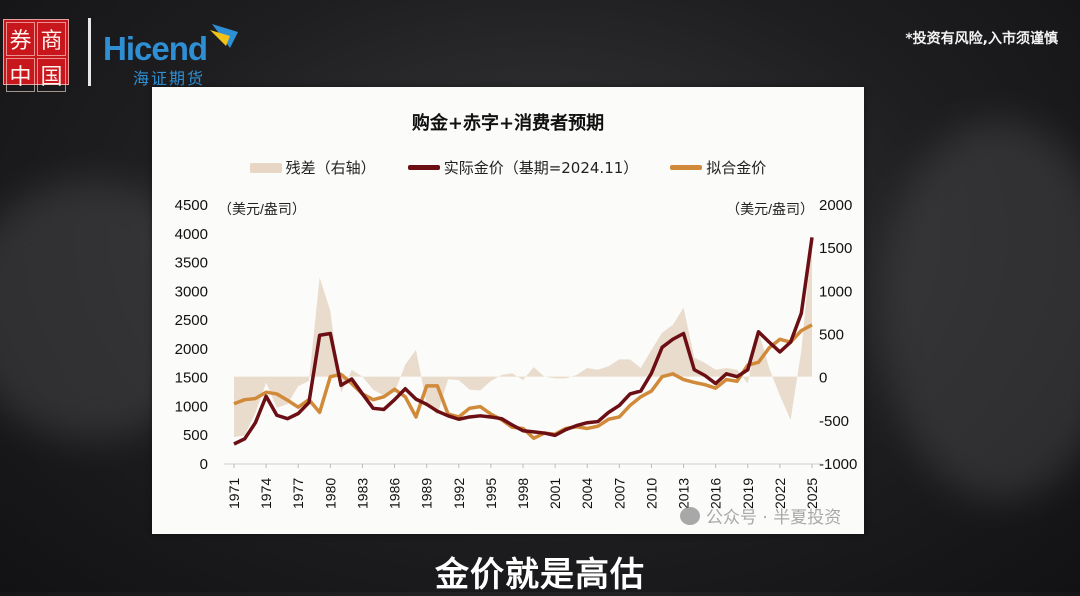 The image size is (1080, 596). Describe the element at coordinates (204, 464) in the screenshot. I see `y-left-tick: 0` at that location.